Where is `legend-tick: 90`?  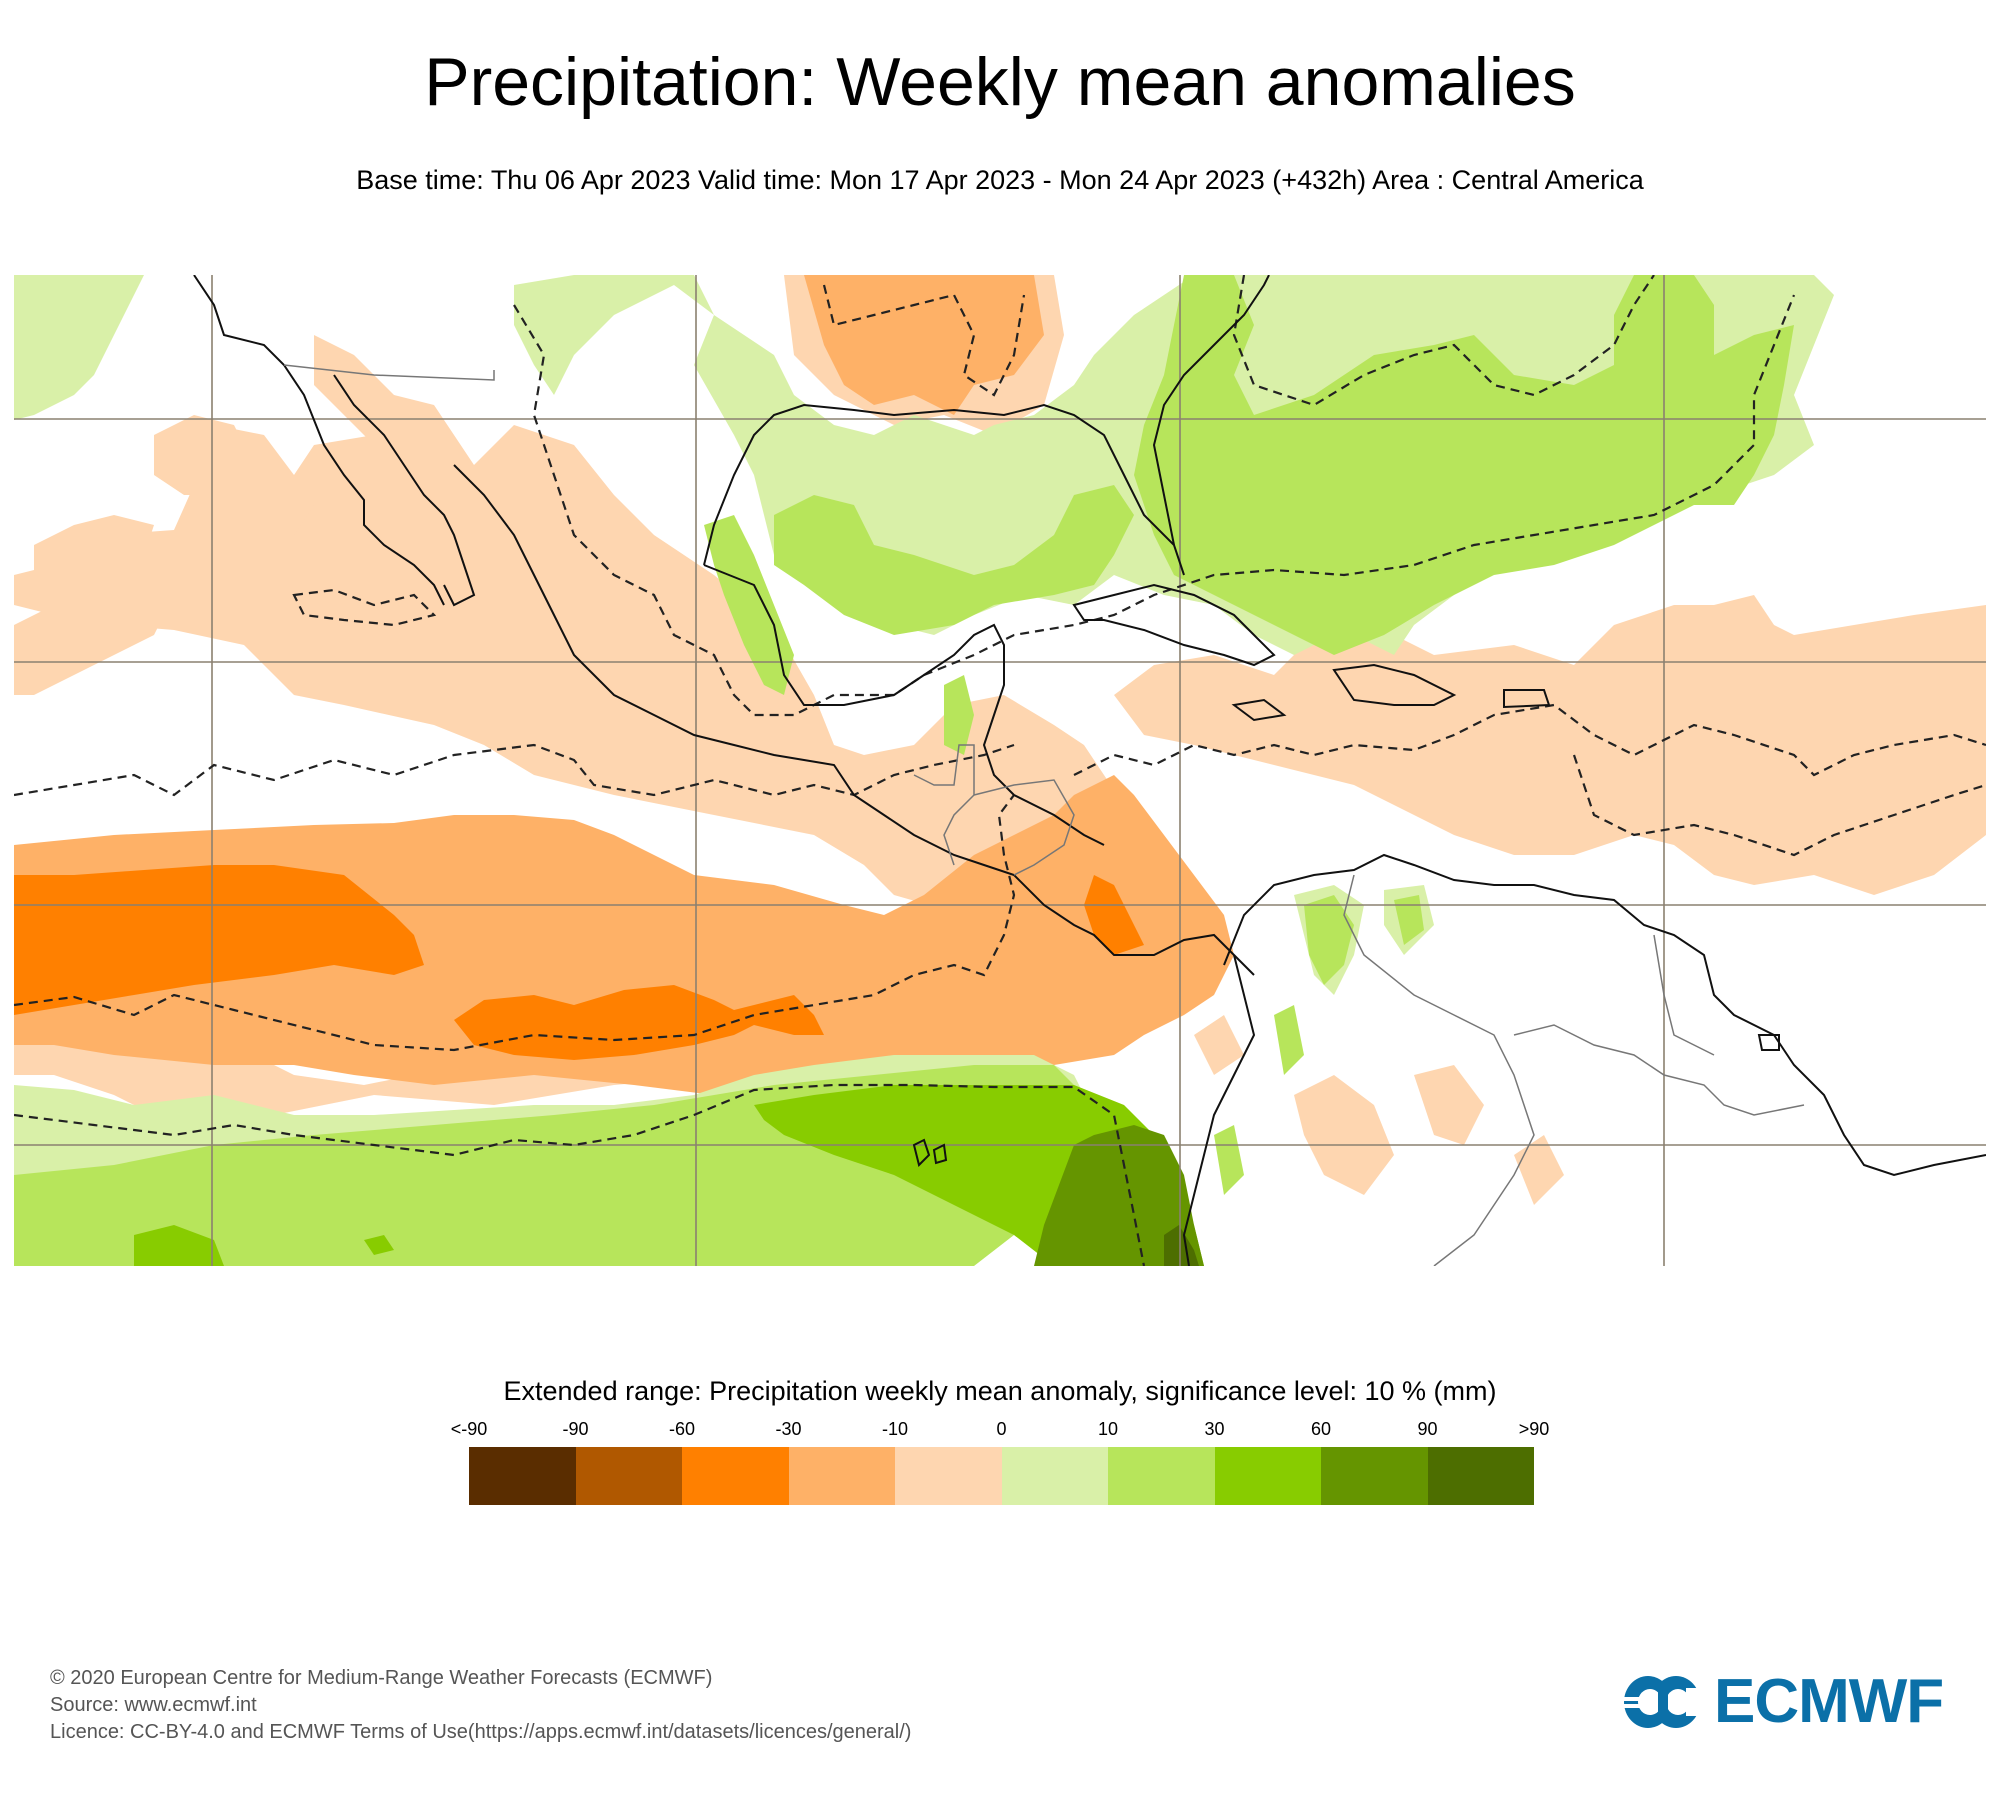 legend-tick: 90 is located at coordinates (1427, 1429).